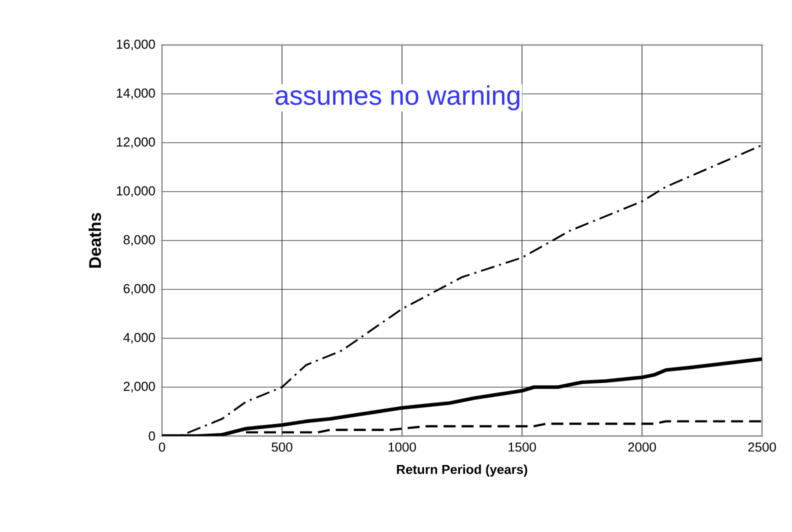  I want to click on x-axis-title: Return Period (years), so click(462, 470).